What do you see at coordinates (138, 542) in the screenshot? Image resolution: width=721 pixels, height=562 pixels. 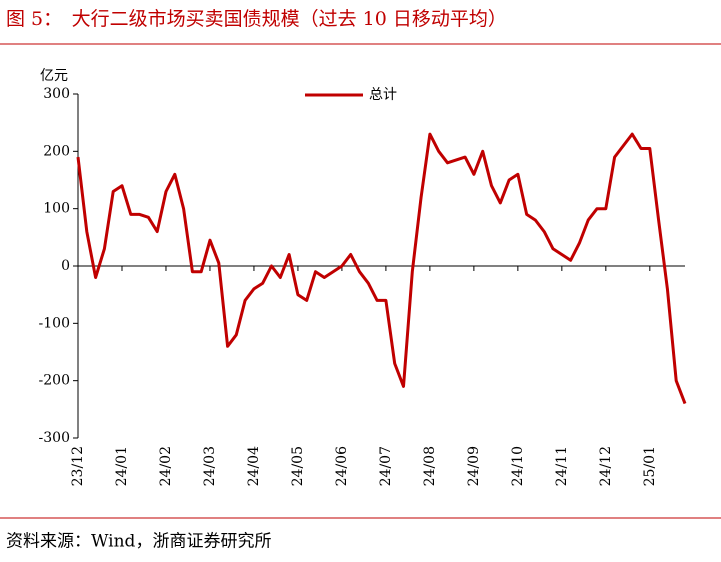 I see `source: 资料来源：Wind，浙商证券研究所` at bounding box center [138, 542].